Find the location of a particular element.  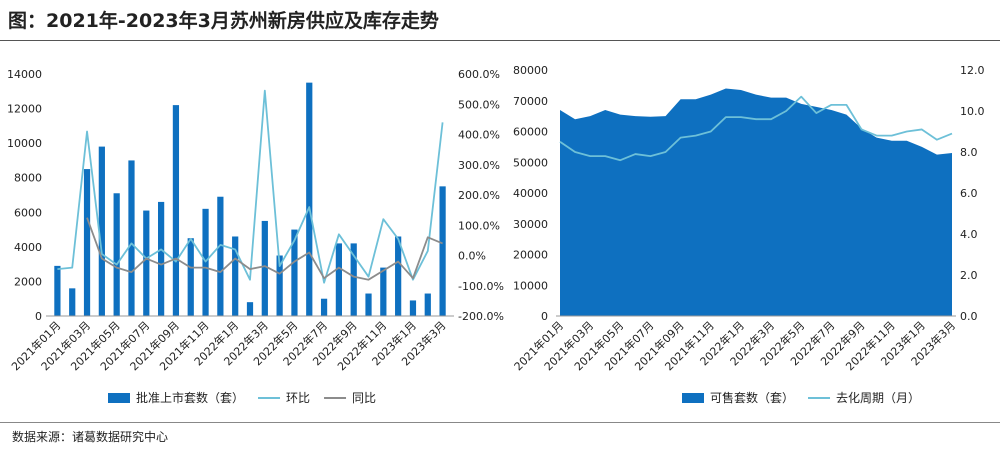

chart2-left-tick-label: 20000 is located at coordinates (530, 255).